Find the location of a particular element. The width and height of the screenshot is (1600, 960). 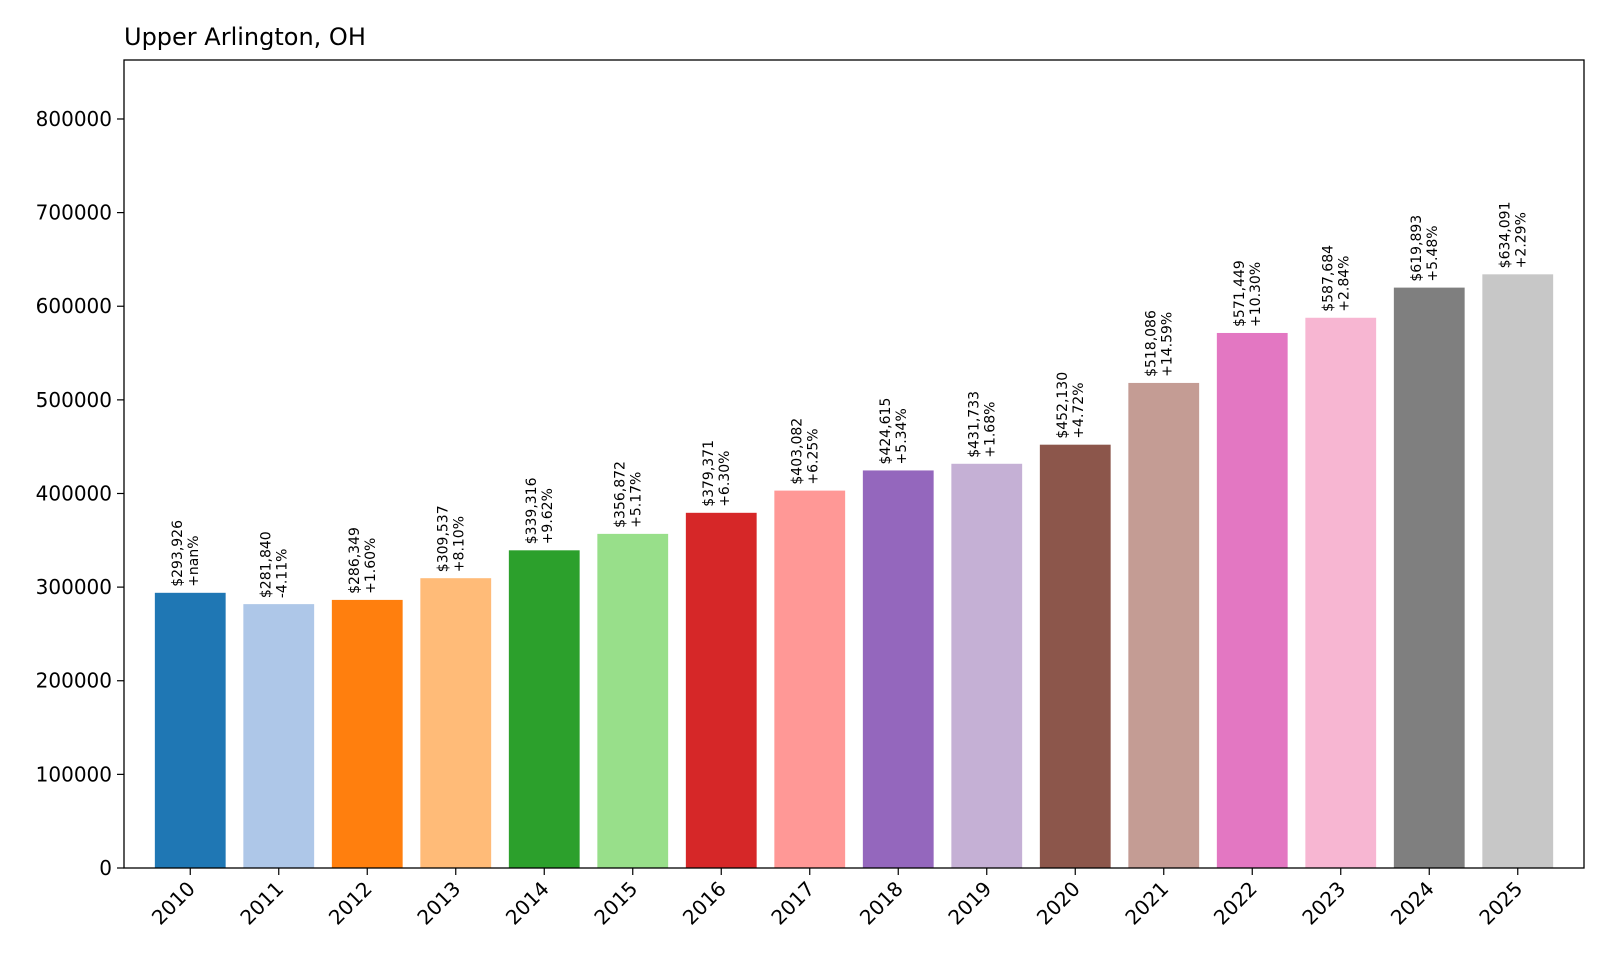

y-tick-label: 700000 is located at coordinates (74, 213).